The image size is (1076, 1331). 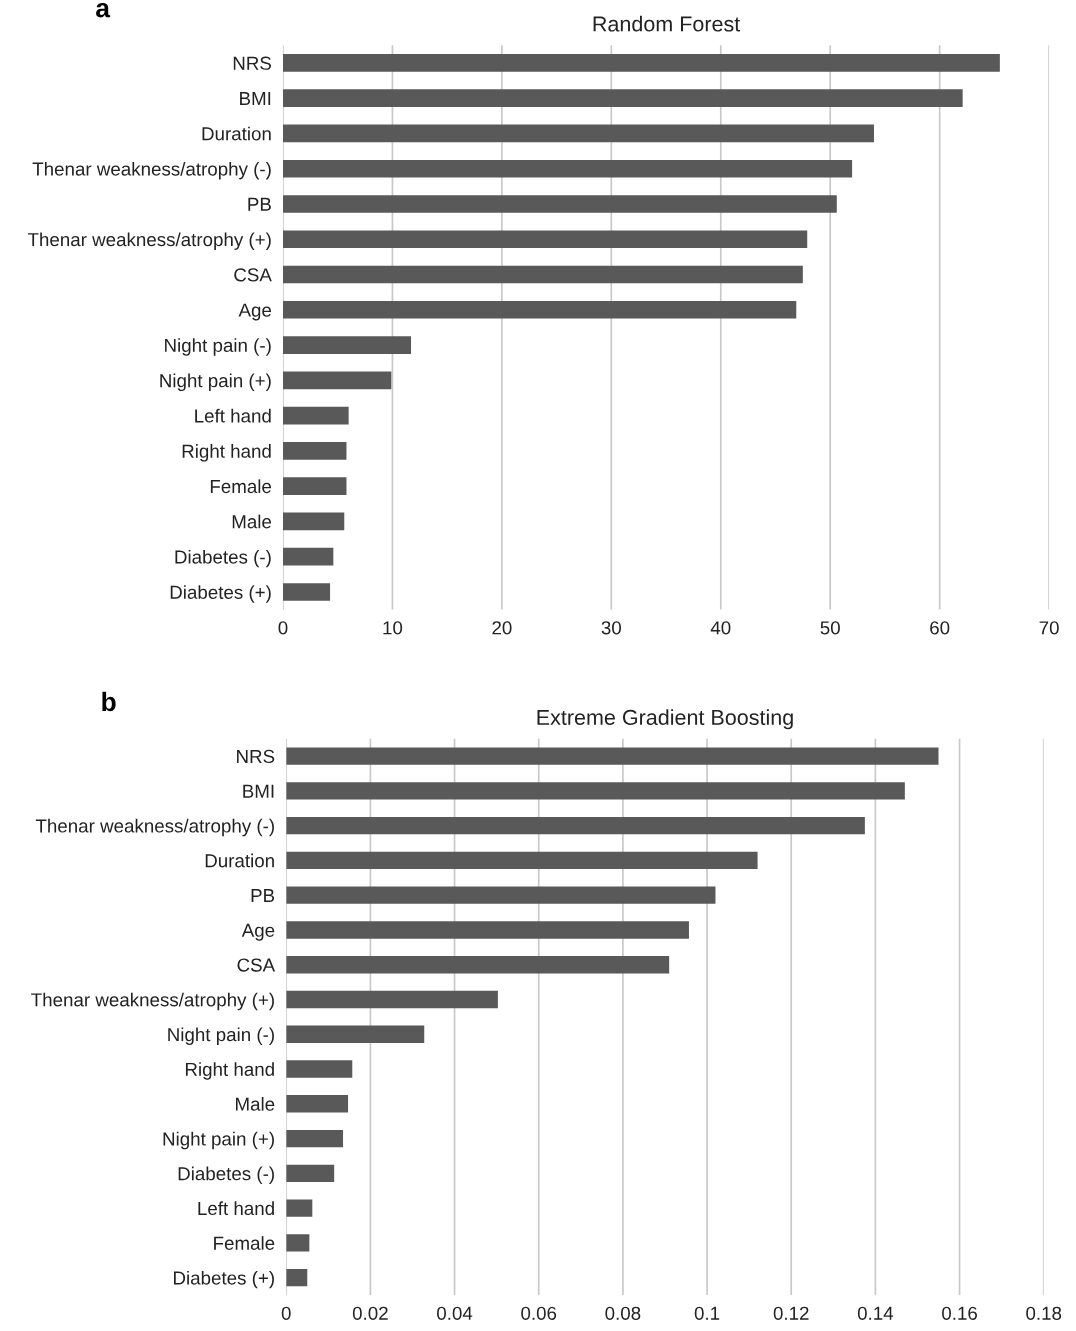 What do you see at coordinates (791, 1313) in the screenshot?
I see `x-tick-label: 0.12` at bounding box center [791, 1313].